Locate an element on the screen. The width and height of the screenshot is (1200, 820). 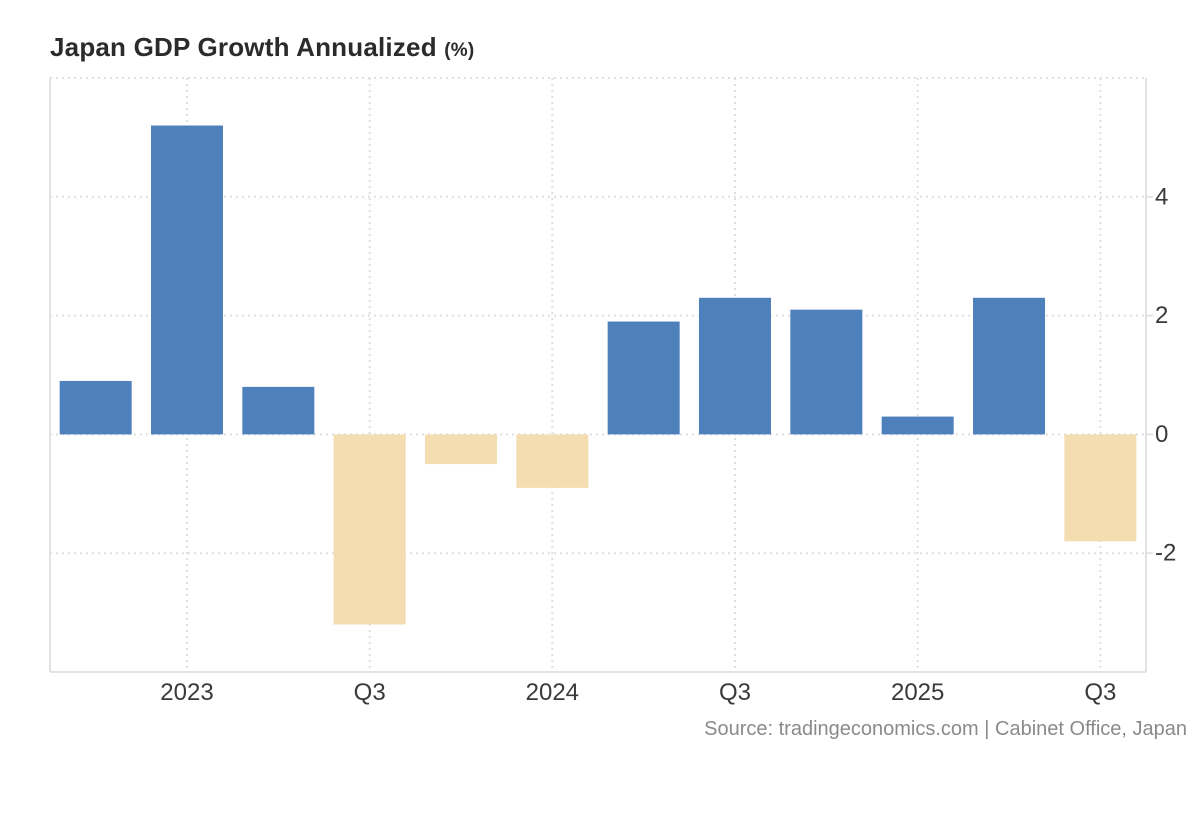
bar-2025-q3 is located at coordinates (1100, 488).